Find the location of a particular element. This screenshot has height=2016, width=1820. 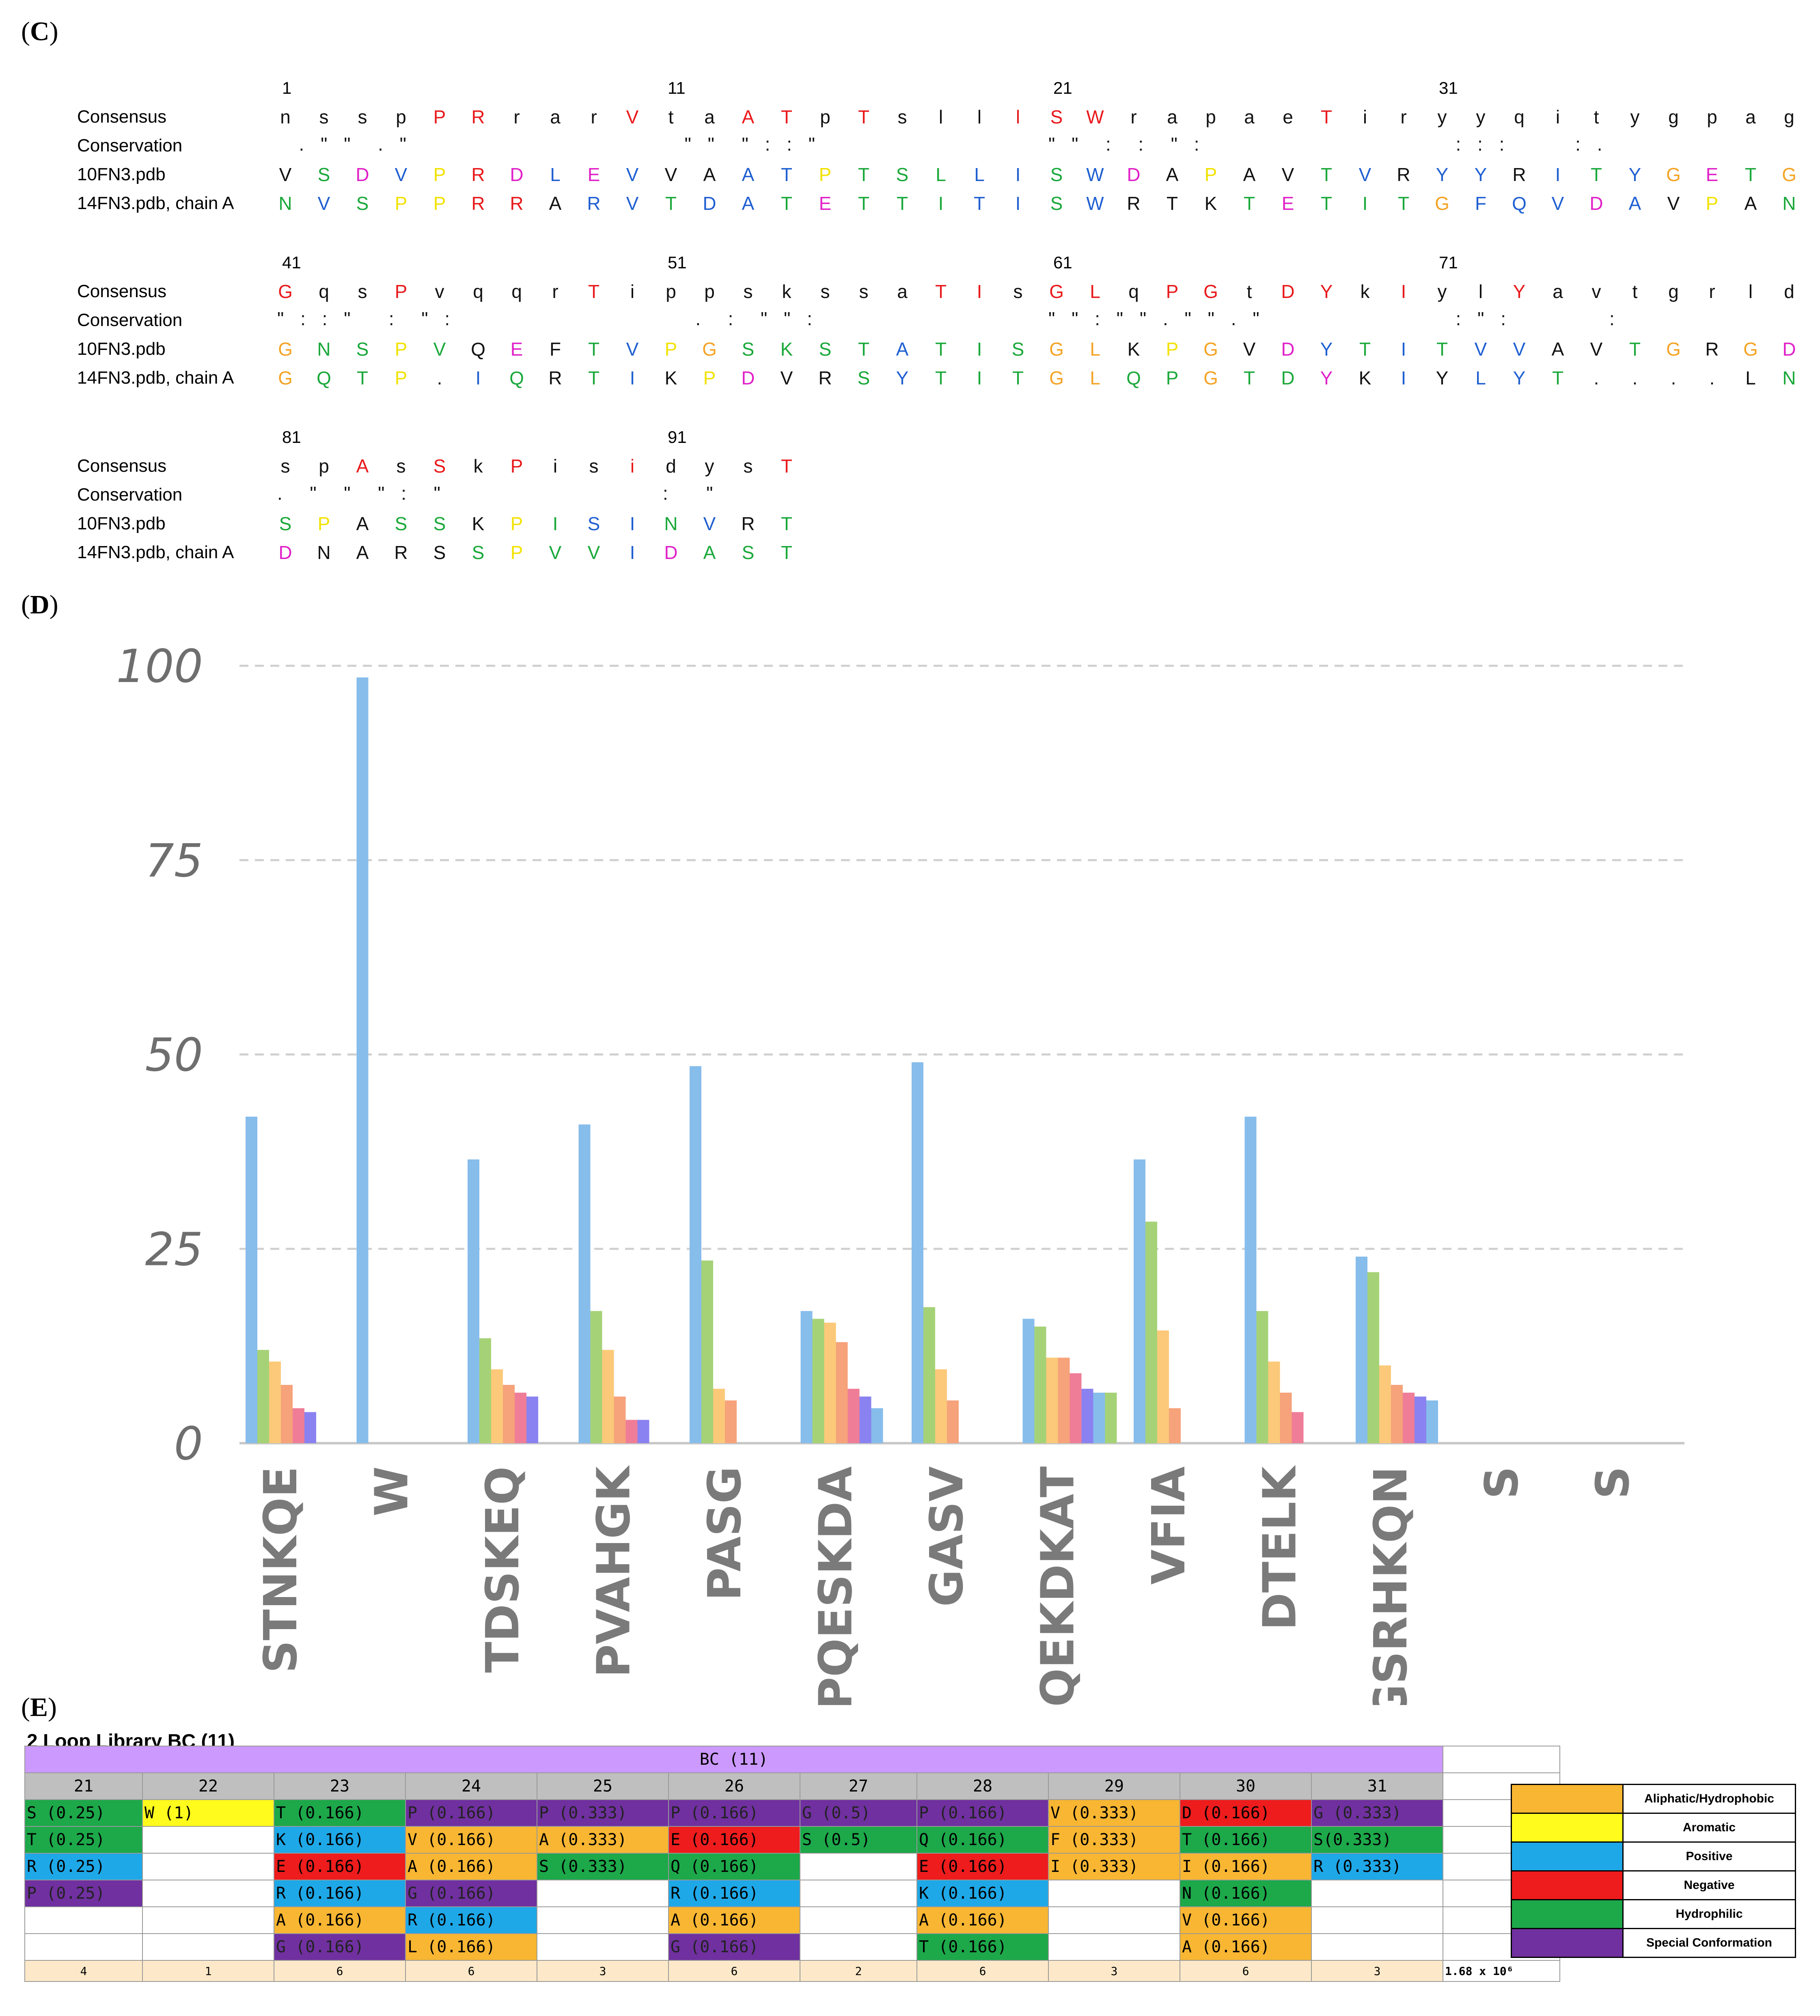

position-number: 41 is located at coordinates (291, 262).